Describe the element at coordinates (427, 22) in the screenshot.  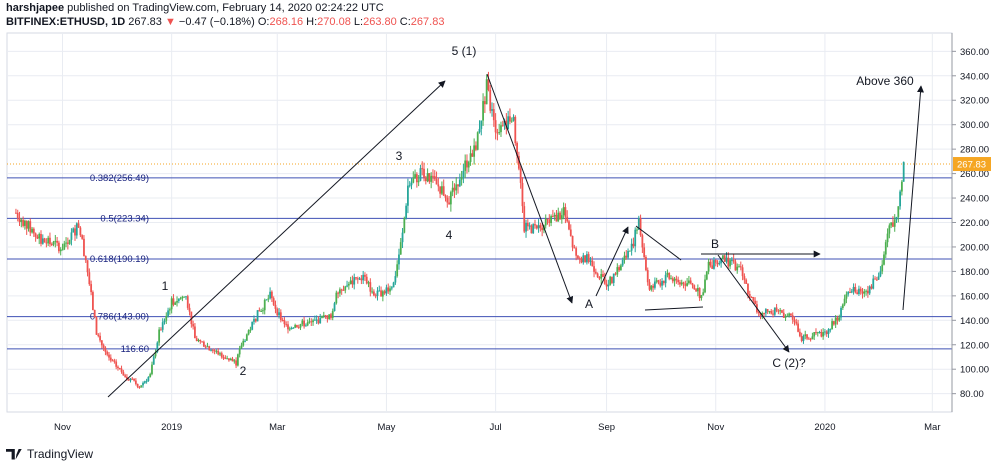
I see `close-value: 267.83` at that location.